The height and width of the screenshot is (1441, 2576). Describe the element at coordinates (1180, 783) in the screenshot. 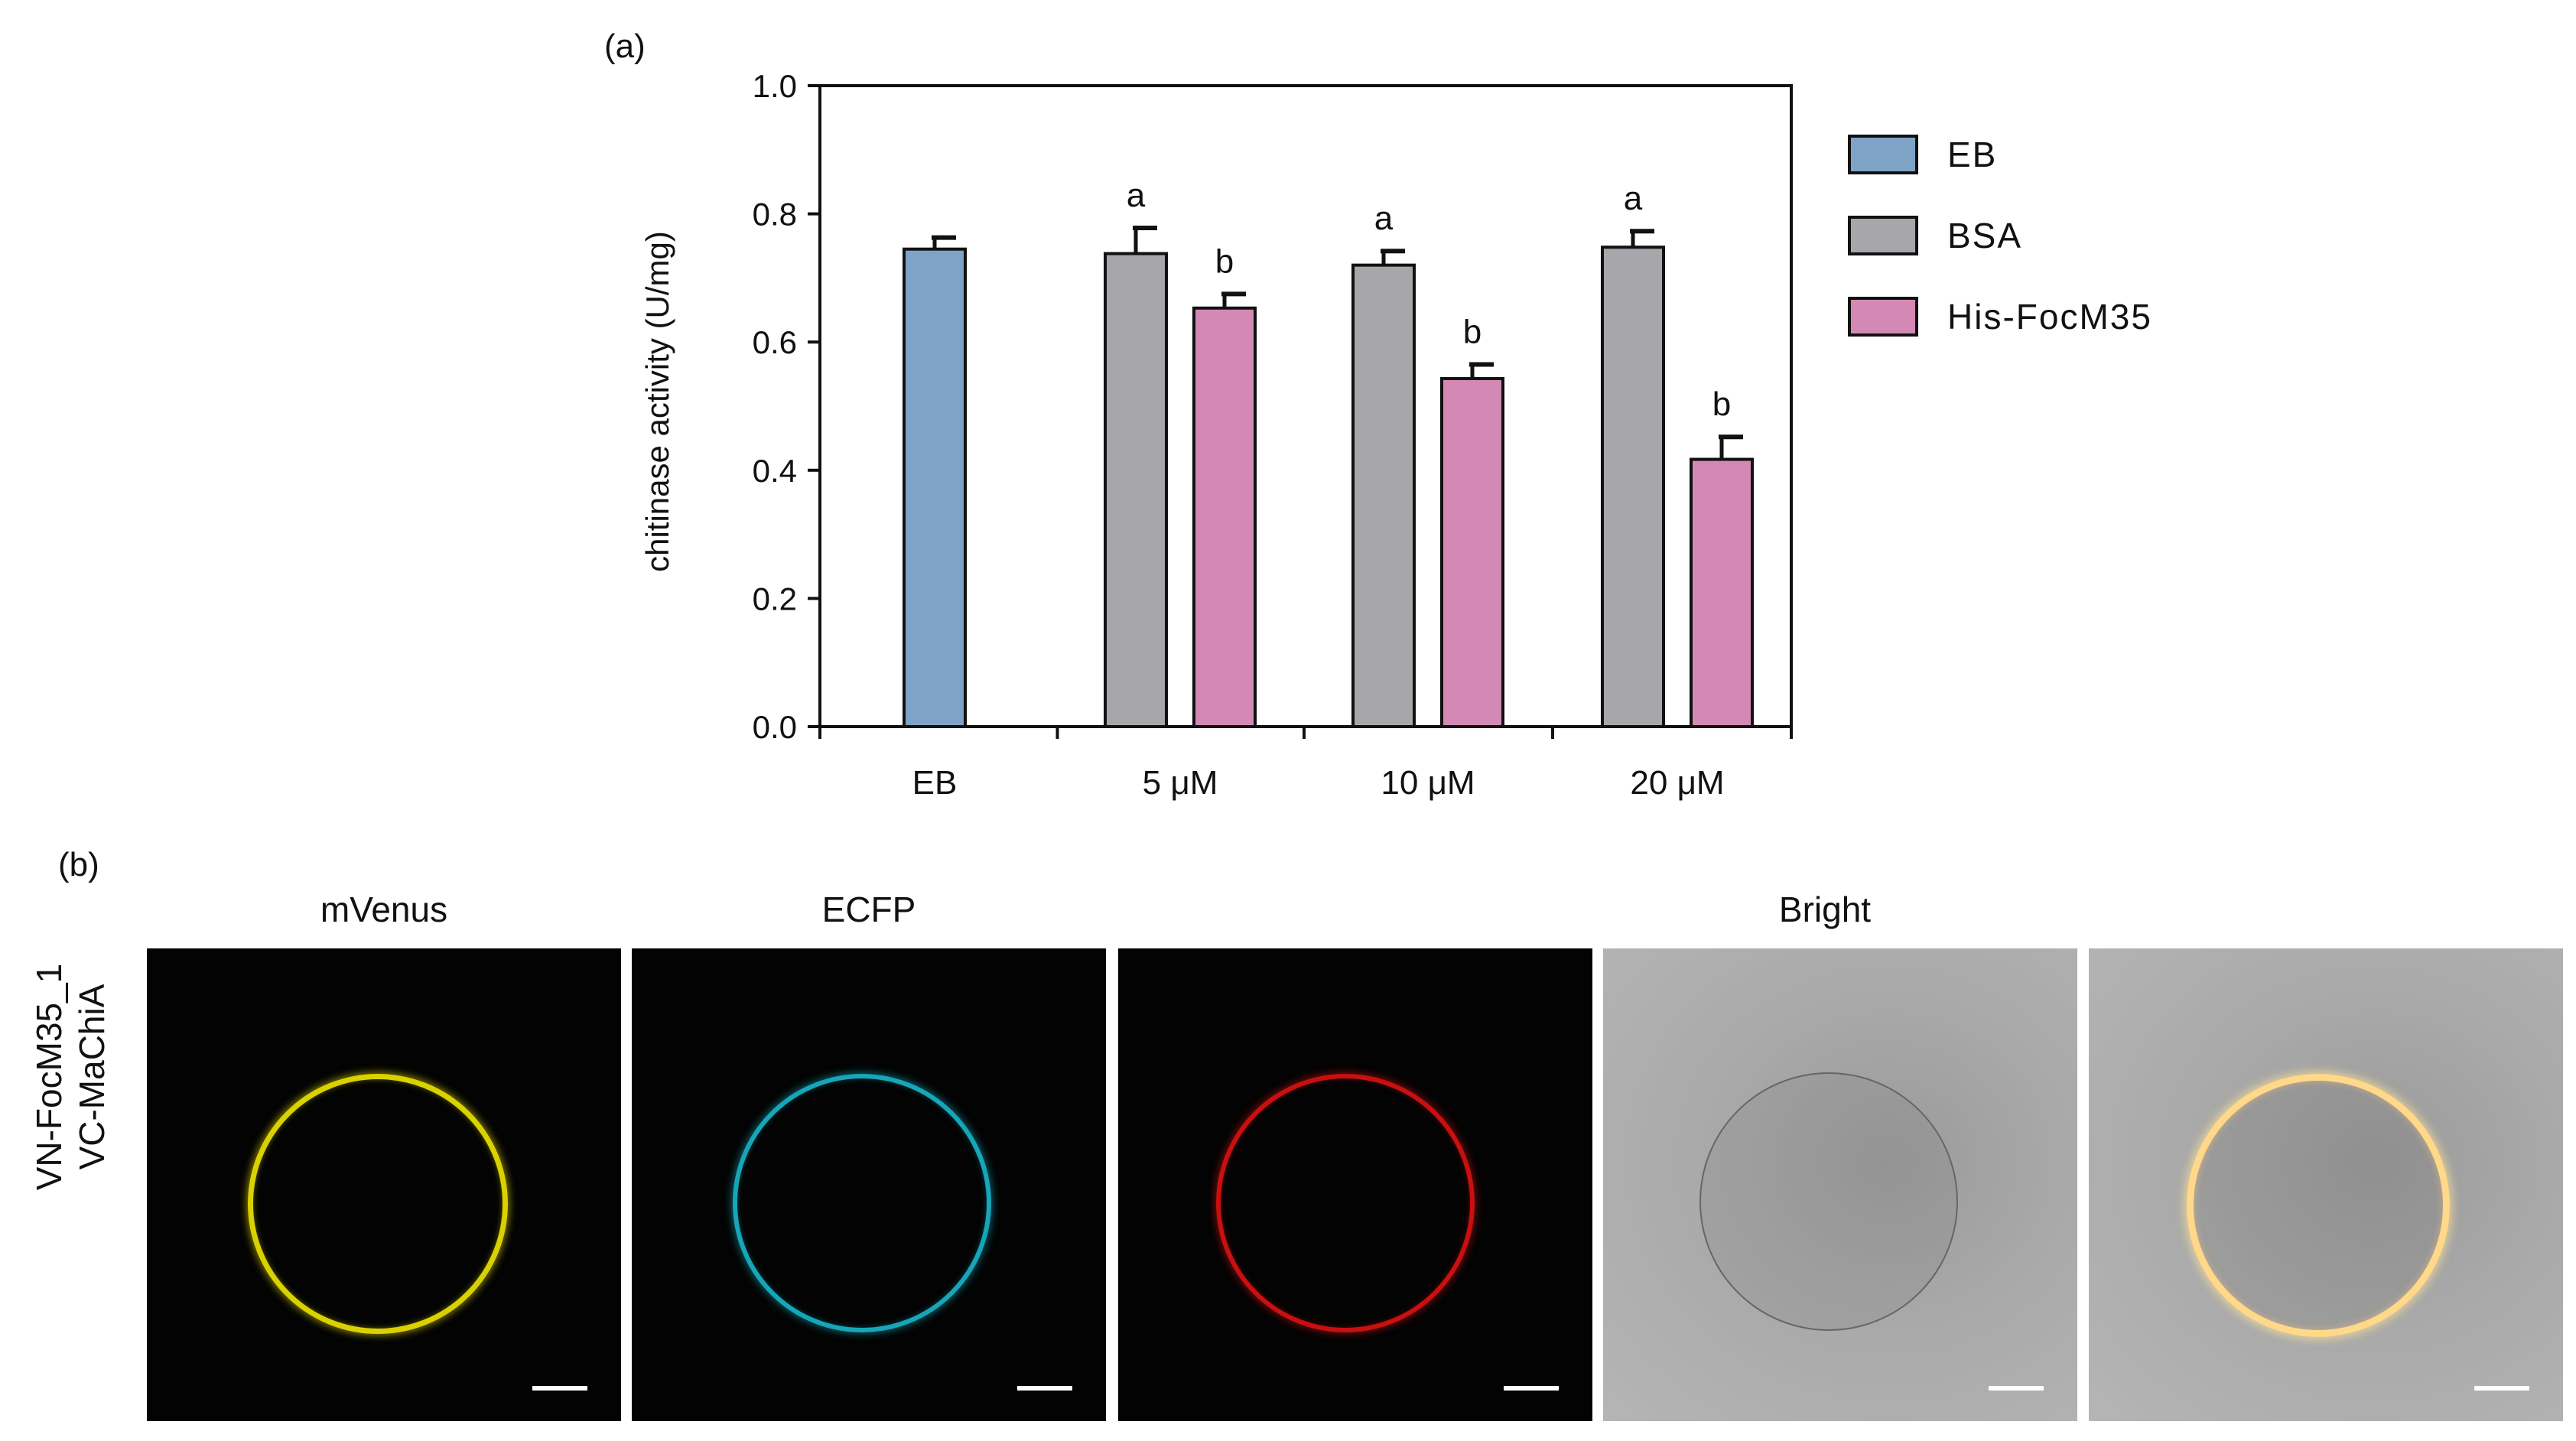

I see `x-tick-label: 5 μM` at that location.